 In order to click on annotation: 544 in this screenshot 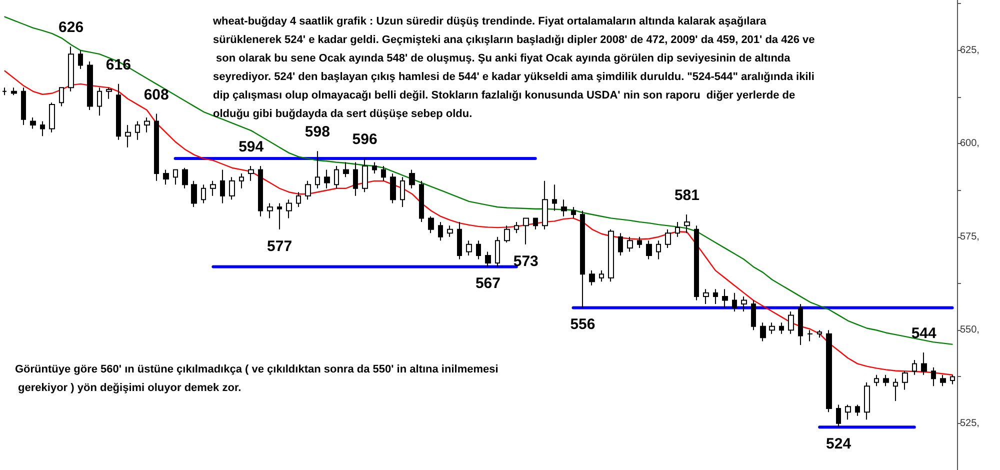, I will do `click(924, 333)`.